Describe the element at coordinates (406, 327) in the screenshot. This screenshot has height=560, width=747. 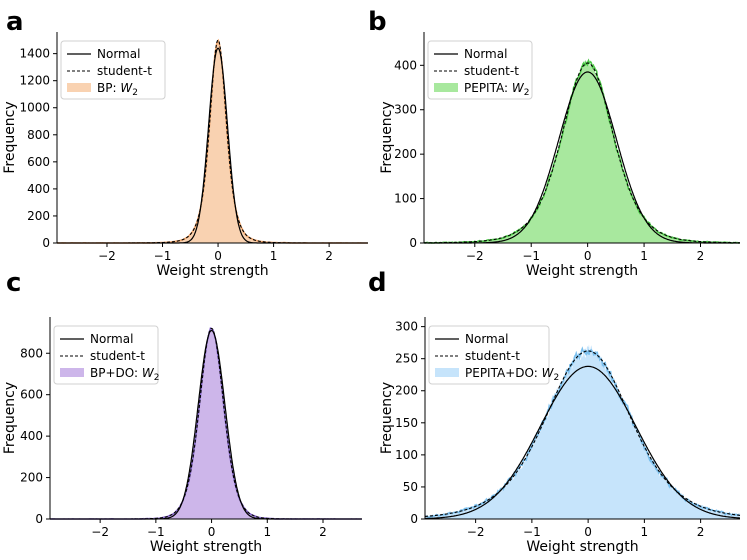
I see `y-tick-label-d: 300` at that location.